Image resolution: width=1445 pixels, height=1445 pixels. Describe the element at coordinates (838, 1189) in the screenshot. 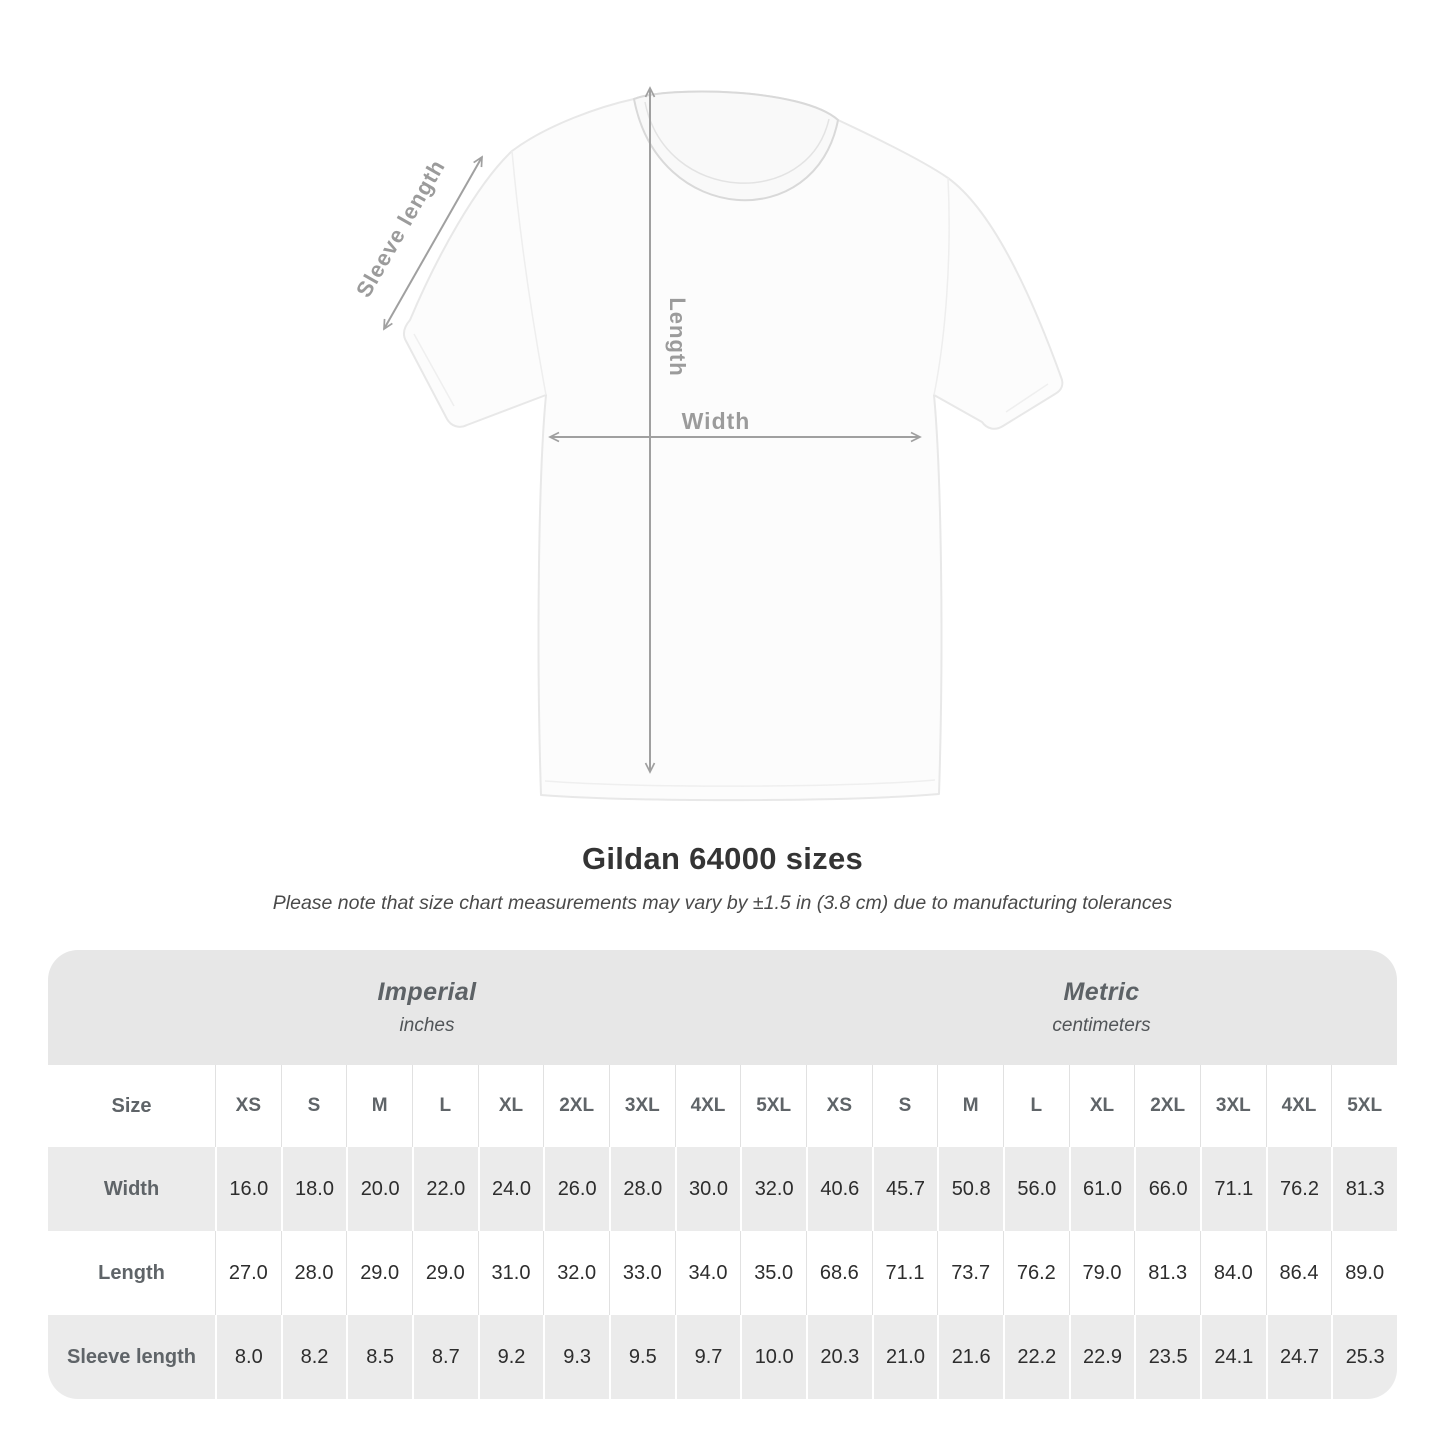

I see `table-cell: 40.6` at that location.